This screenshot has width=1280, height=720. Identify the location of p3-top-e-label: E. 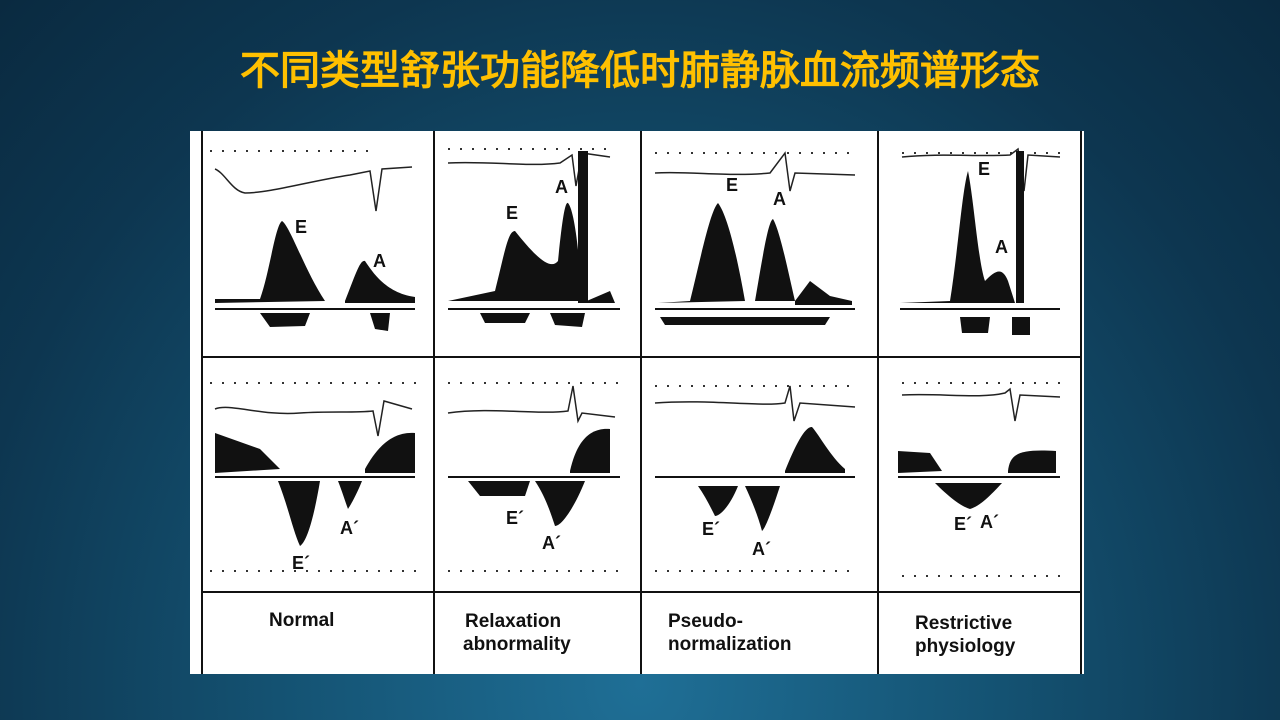
(732, 185).